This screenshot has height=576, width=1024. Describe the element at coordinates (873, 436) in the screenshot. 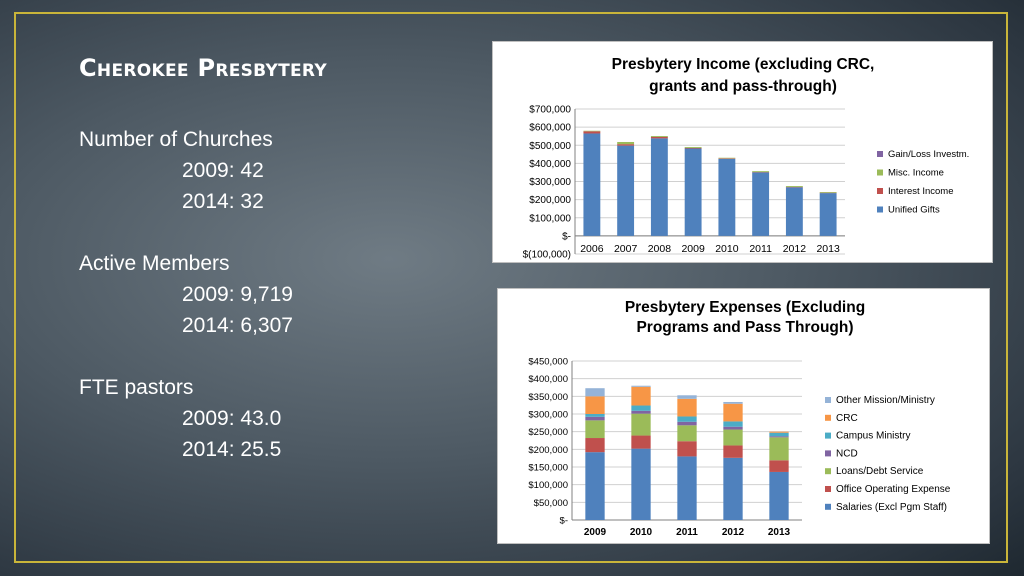

I see `legend-label: Campus Ministry` at that location.